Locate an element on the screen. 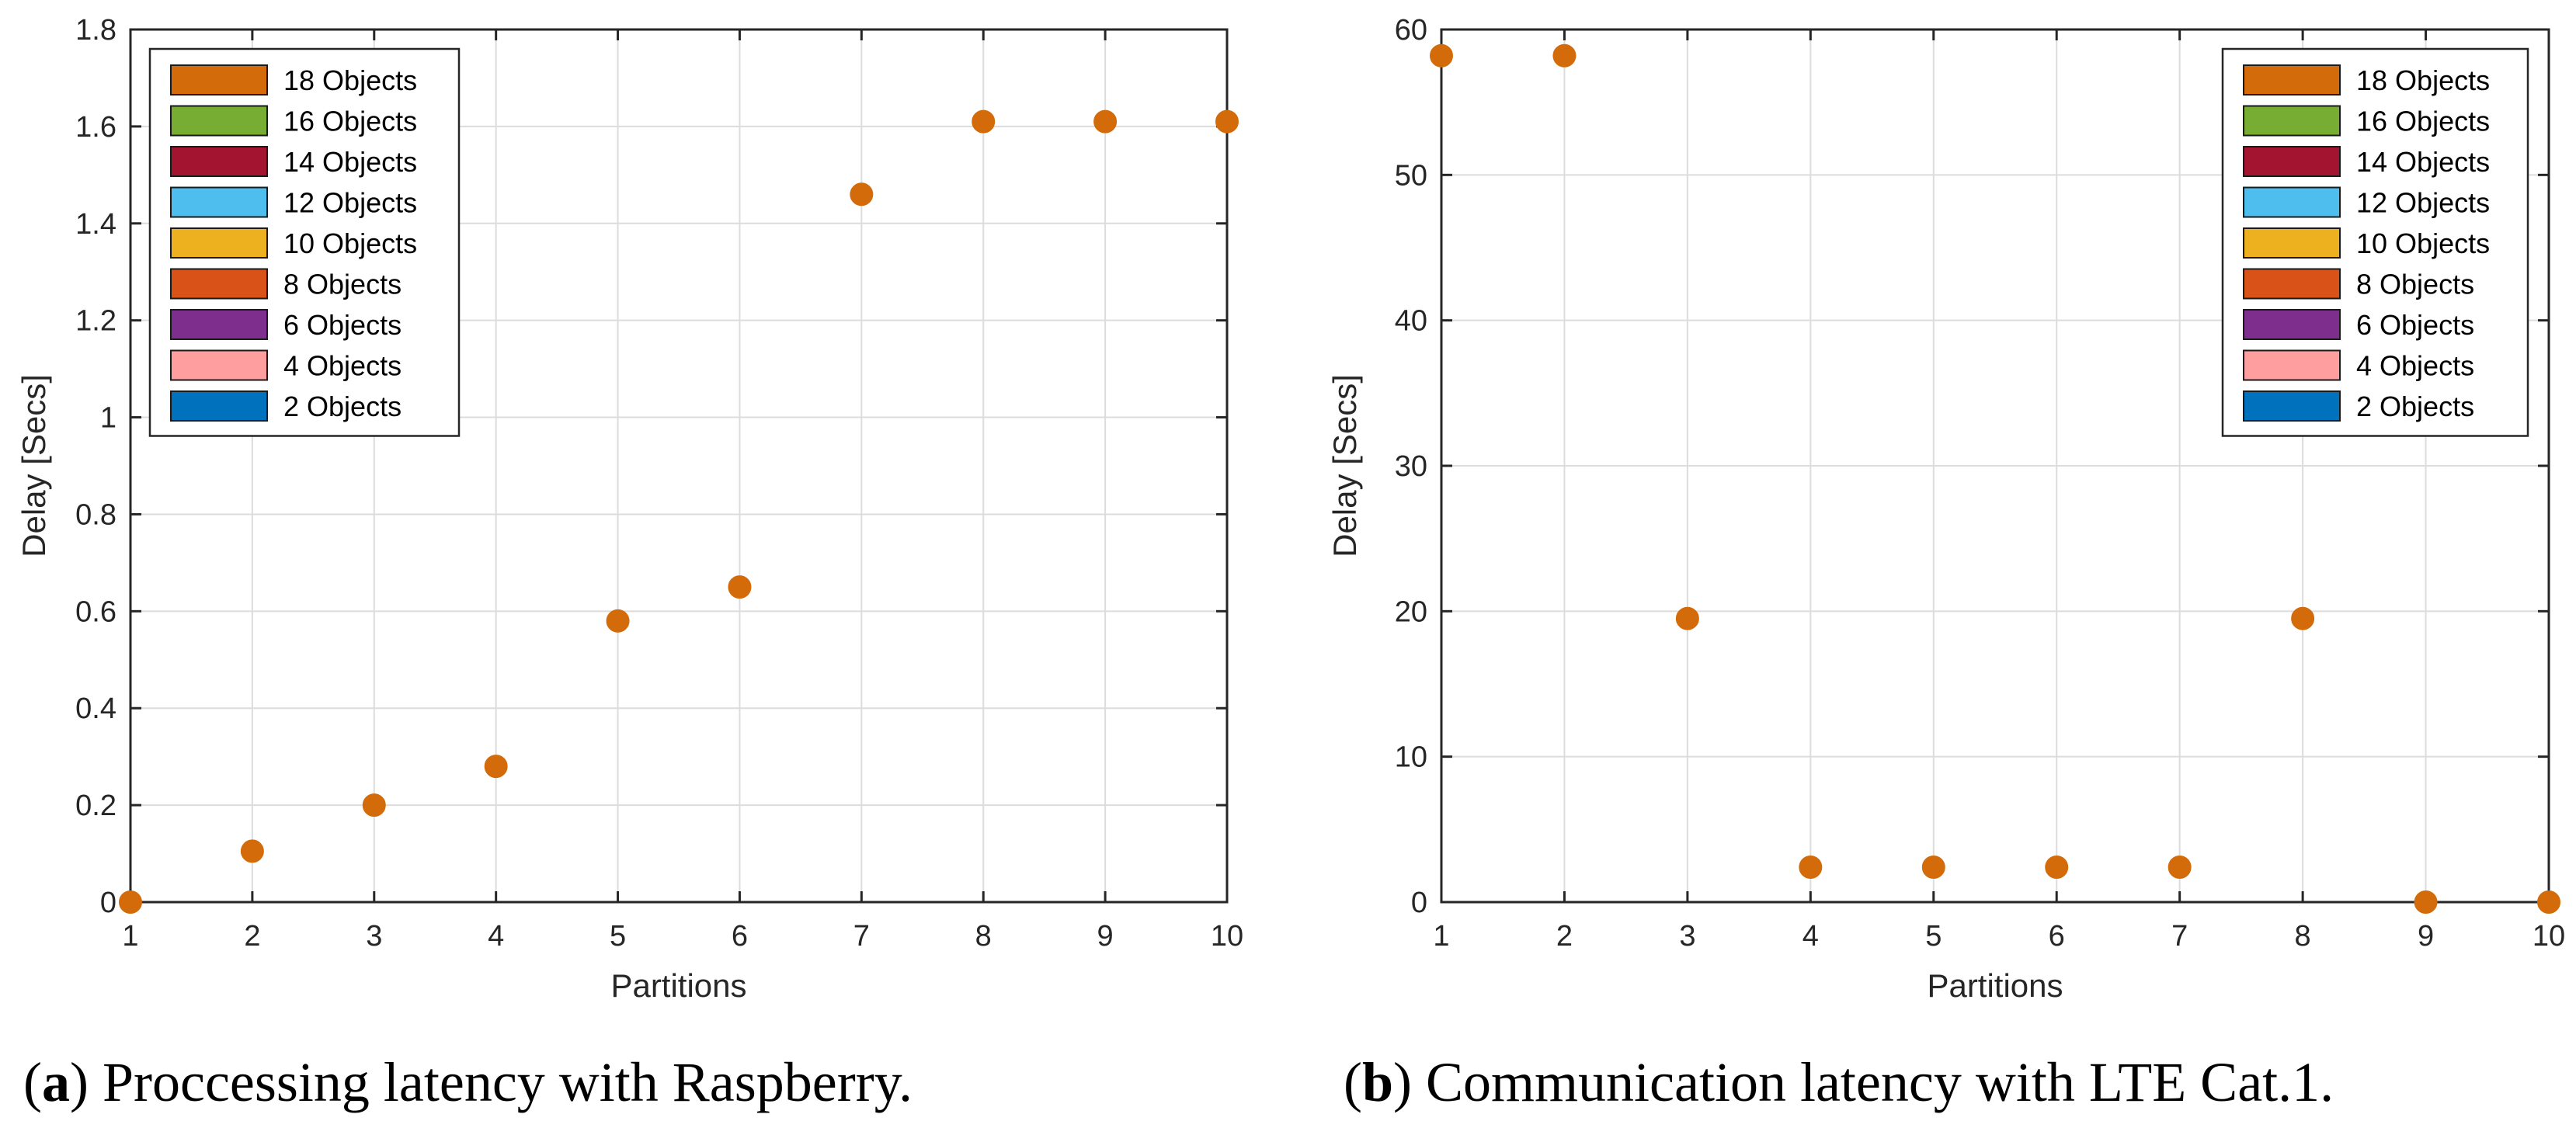  y-axis-title-a: Delay [Secs] is located at coordinates (34, 465).